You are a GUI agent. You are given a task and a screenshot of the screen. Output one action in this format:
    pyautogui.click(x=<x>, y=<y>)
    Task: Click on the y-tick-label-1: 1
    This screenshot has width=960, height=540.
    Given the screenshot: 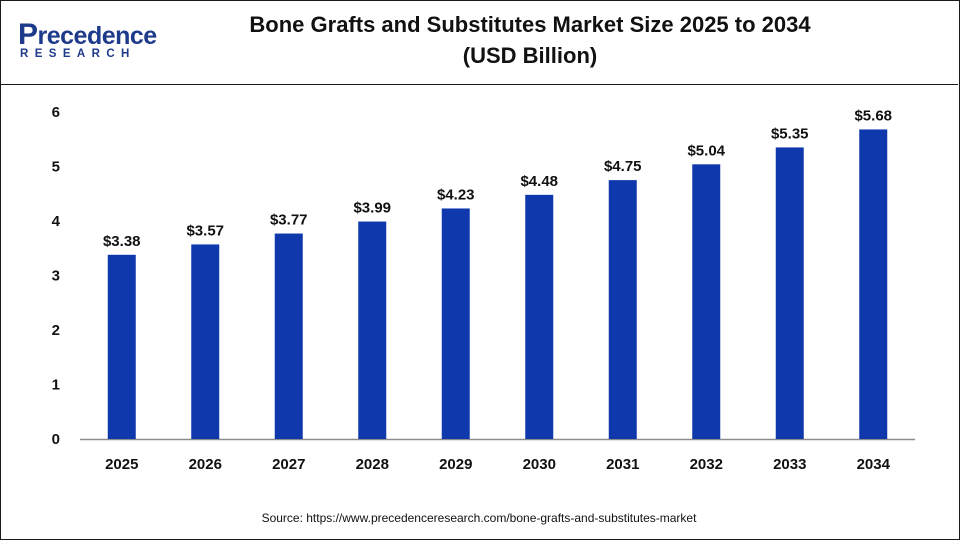 What is the action you would take?
    pyautogui.click(x=56, y=385)
    